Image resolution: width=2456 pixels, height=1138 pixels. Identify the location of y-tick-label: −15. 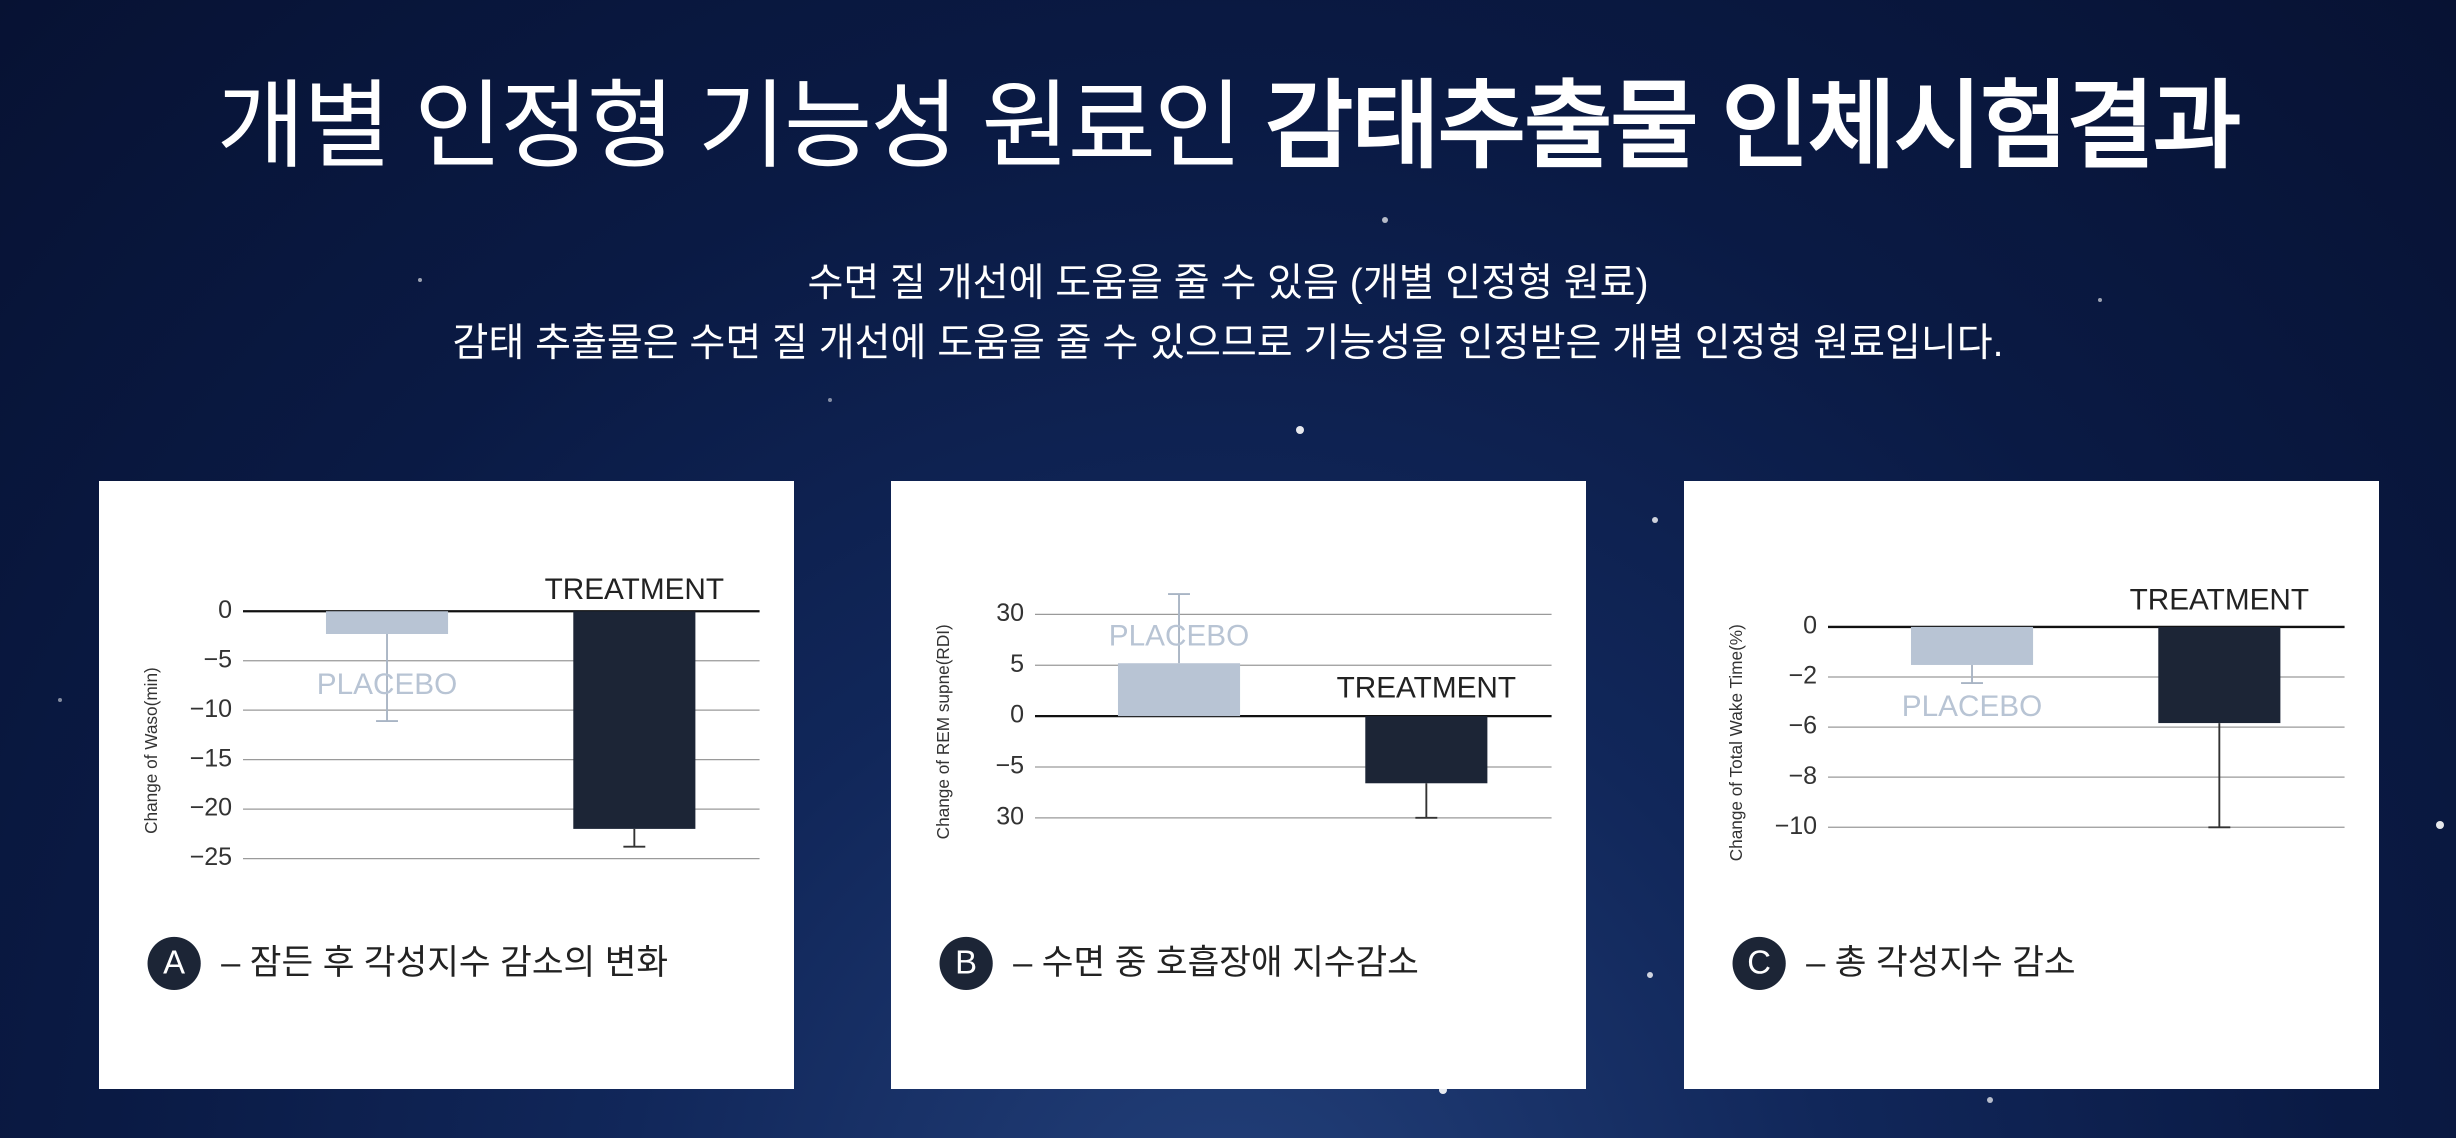
(211, 758).